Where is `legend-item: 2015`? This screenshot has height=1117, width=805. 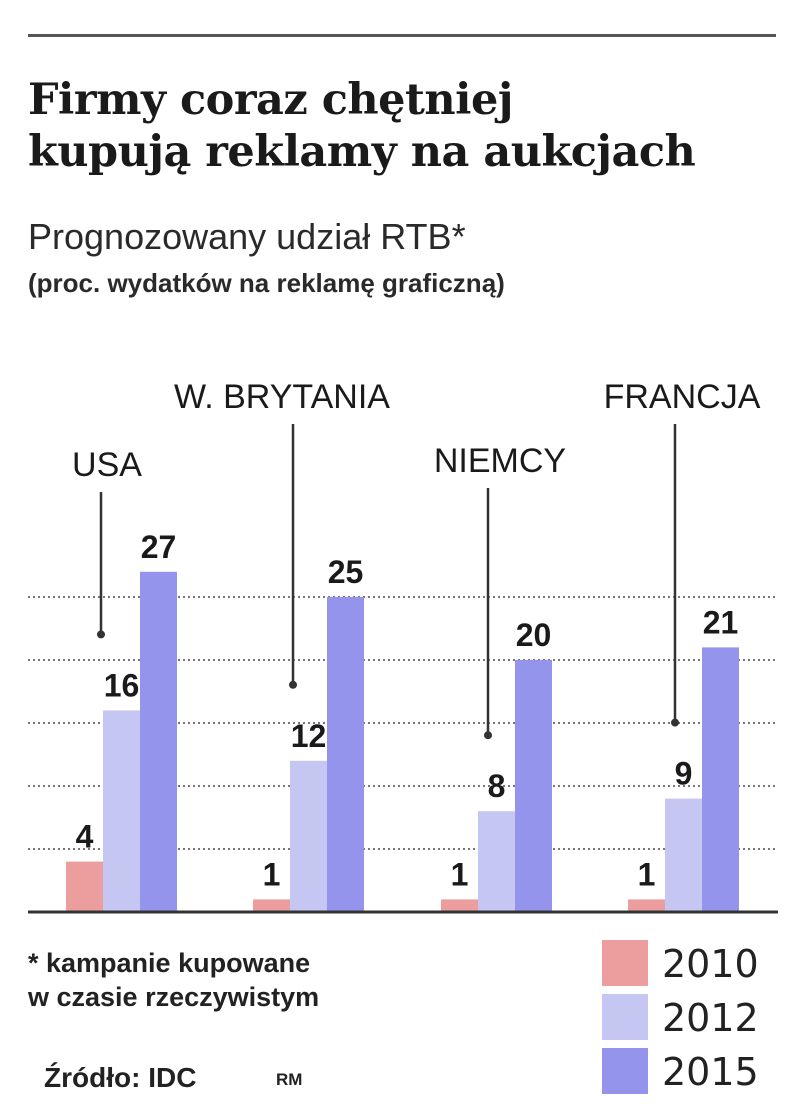
legend-item: 2015 is located at coordinates (697, 1073).